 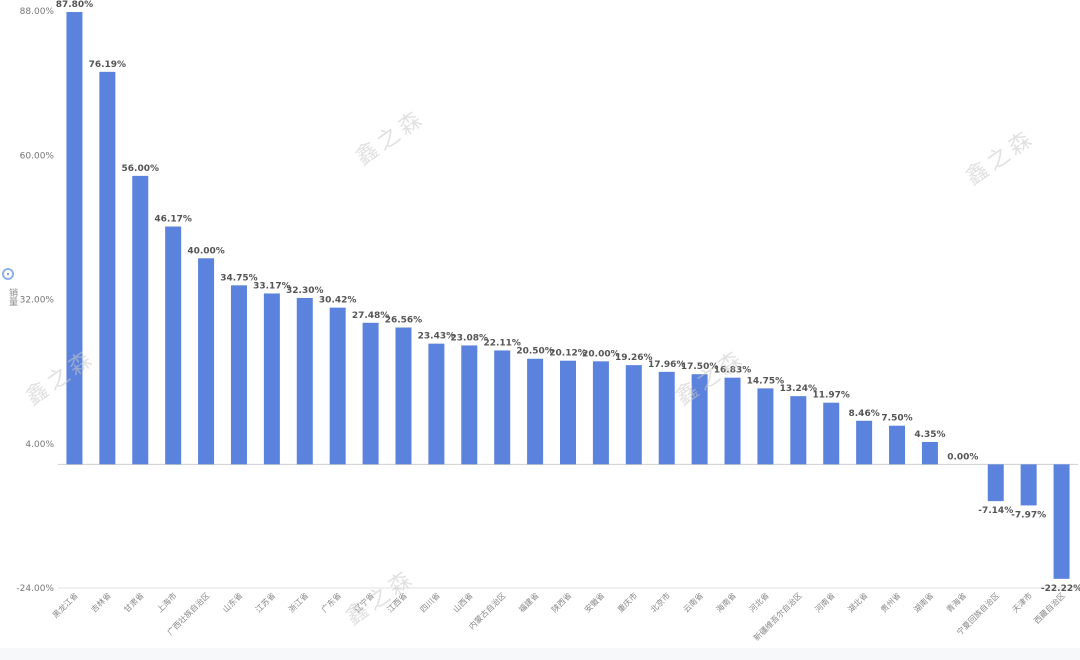 I want to click on data-label: 8.46%, so click(x=864, y=414).